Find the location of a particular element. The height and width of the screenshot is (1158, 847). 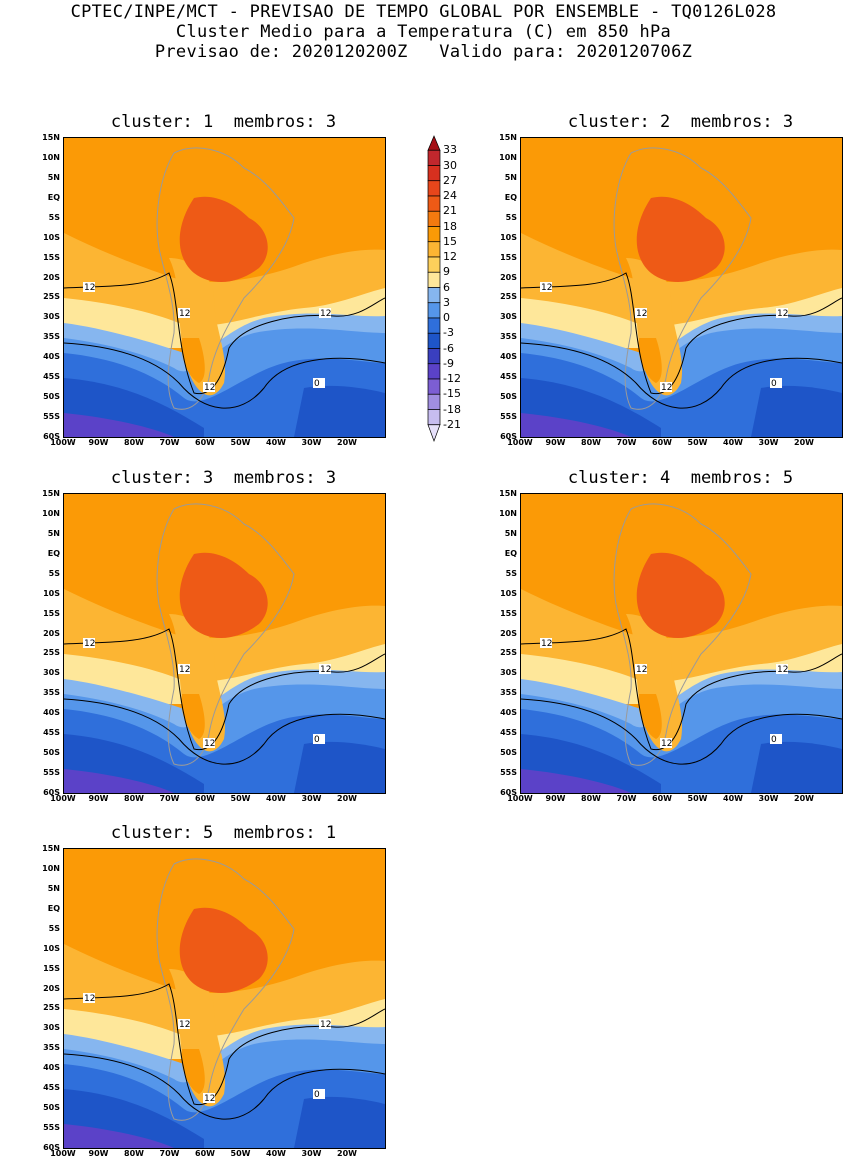

lon-label: 90W is located at coordinates (555, 442).